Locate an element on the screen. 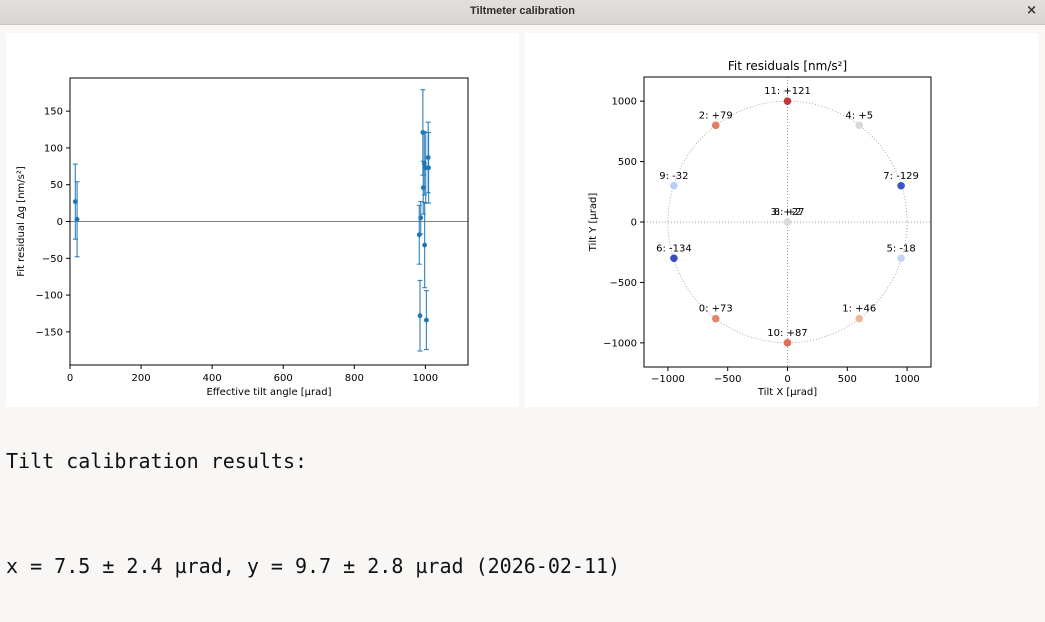 The height and width of the screenshot is (622, 1045). svg-text: 400 is located at coordinates (212, 378).